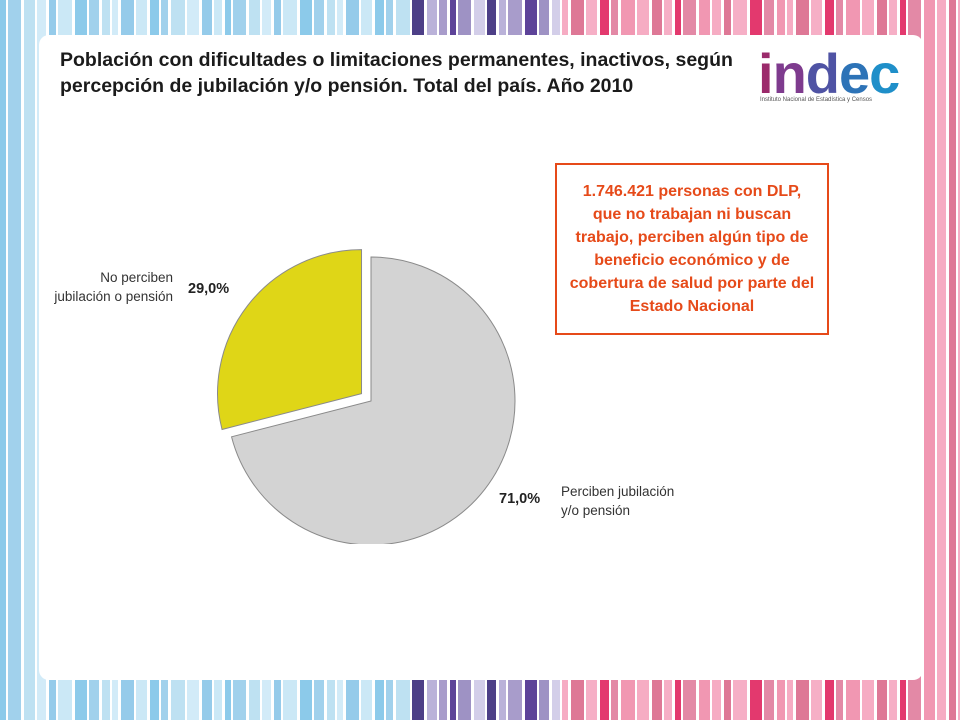  What do you see at coordinates (209, 289) in the screenshot?
I see `slice-value-no-perciben: 29,0%` at bounding box center [209, 289].